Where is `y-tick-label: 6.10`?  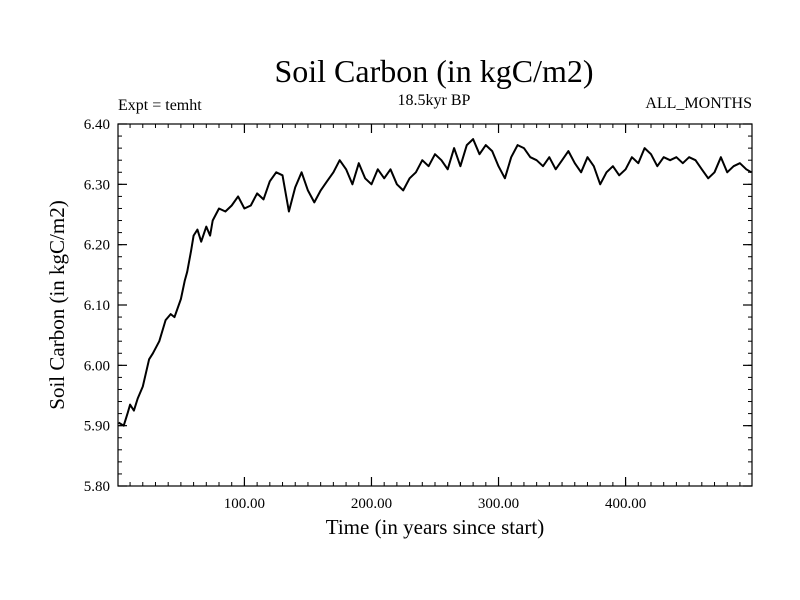
y-tick-label: 6.10 is located at coordinates (97, 306).